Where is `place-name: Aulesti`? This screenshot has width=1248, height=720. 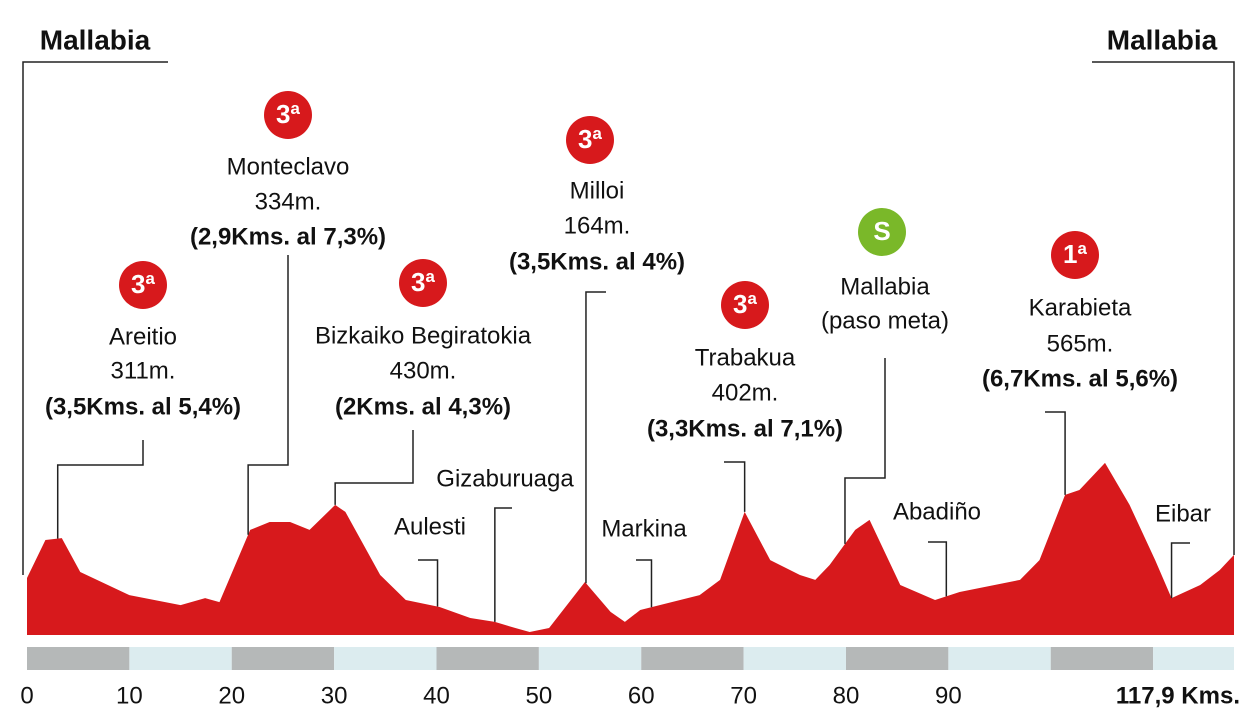 place-name: Aulesti is located at coordinates (430, 526).